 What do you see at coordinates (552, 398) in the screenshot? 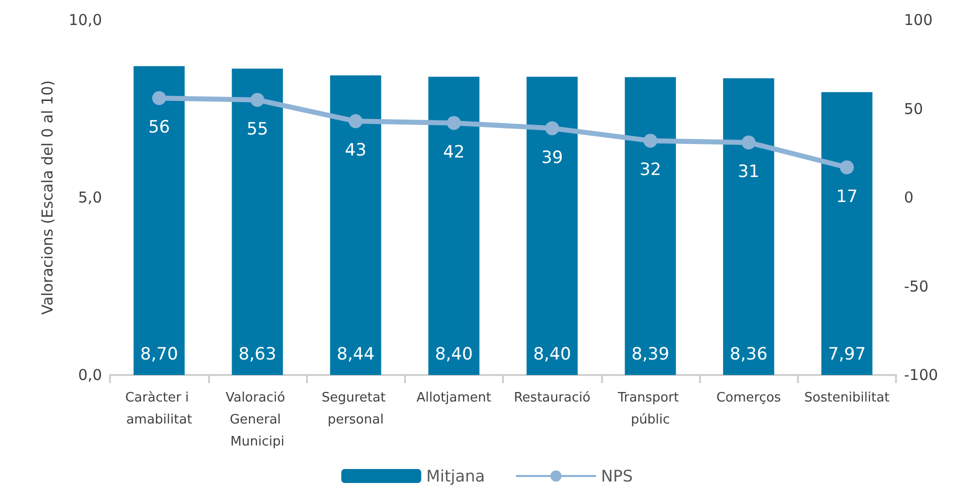
I see `x-tick-label: Restauració` at bounding box center [552, 398].